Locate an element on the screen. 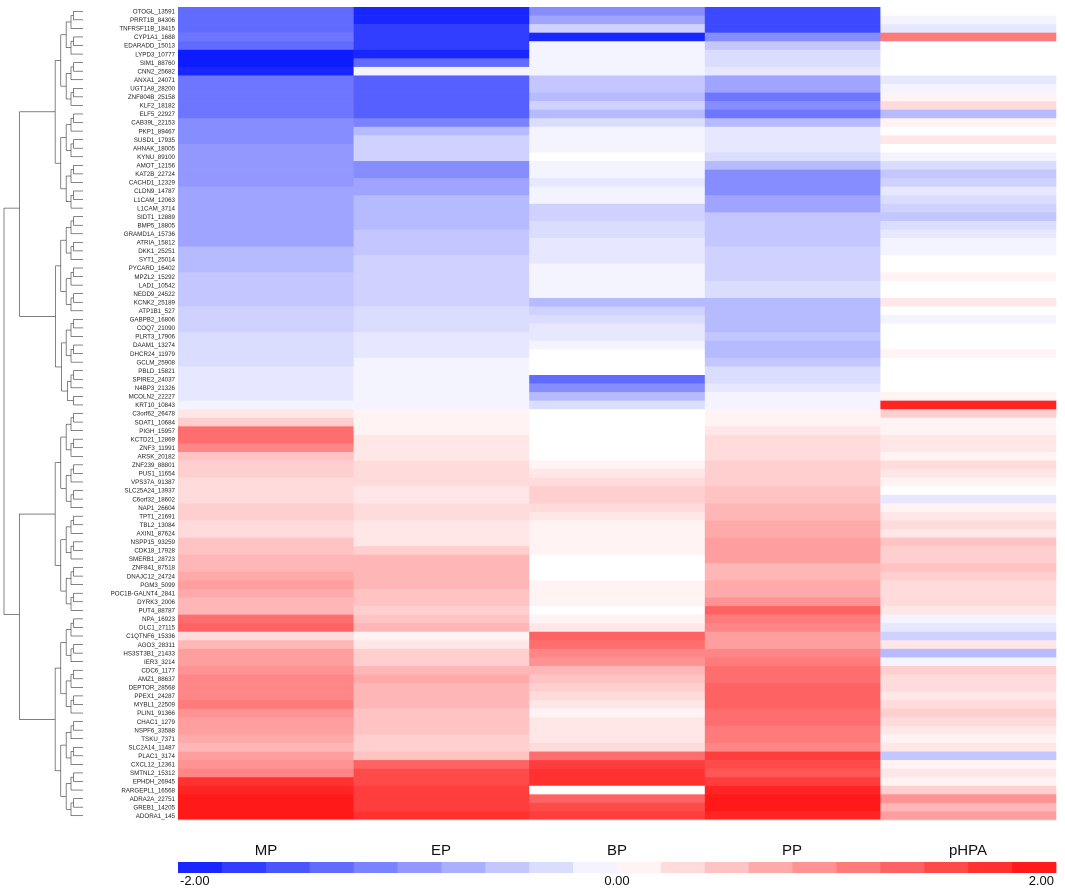 This screenshot has height=889, width=1065. row-label: LYPD3_10777 is located at coordinates (155, 54).